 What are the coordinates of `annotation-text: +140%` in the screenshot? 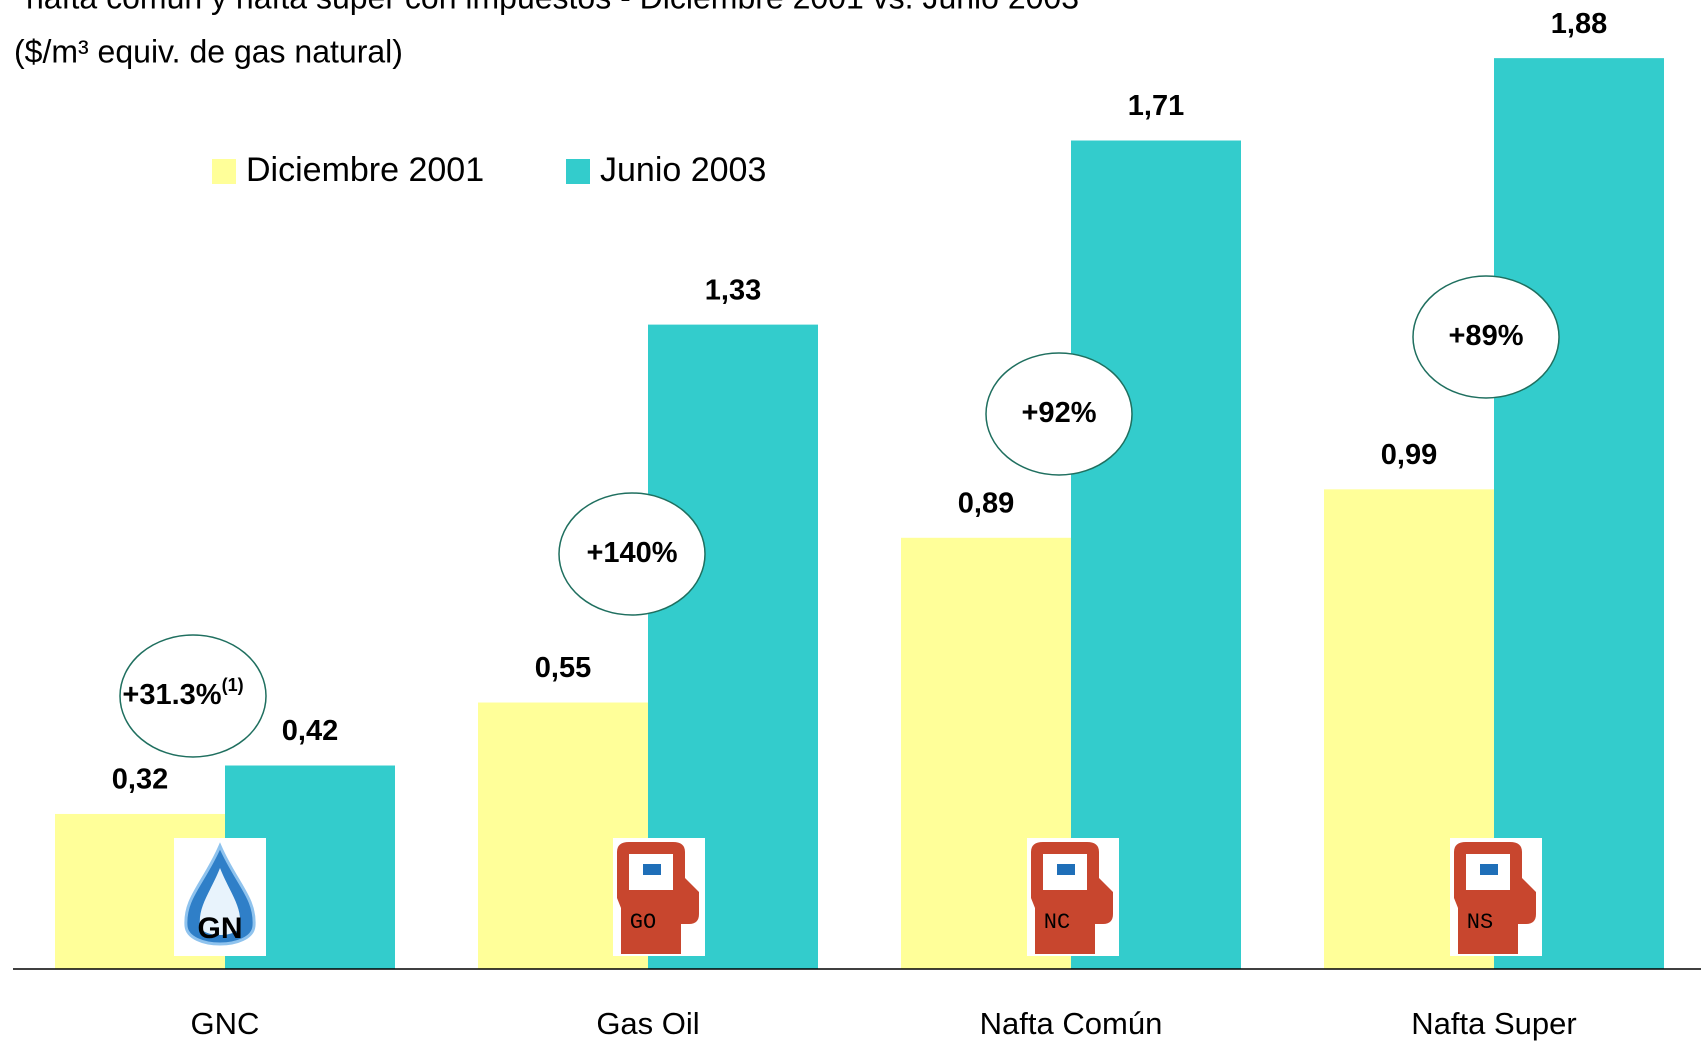 It's located at (631, 553).